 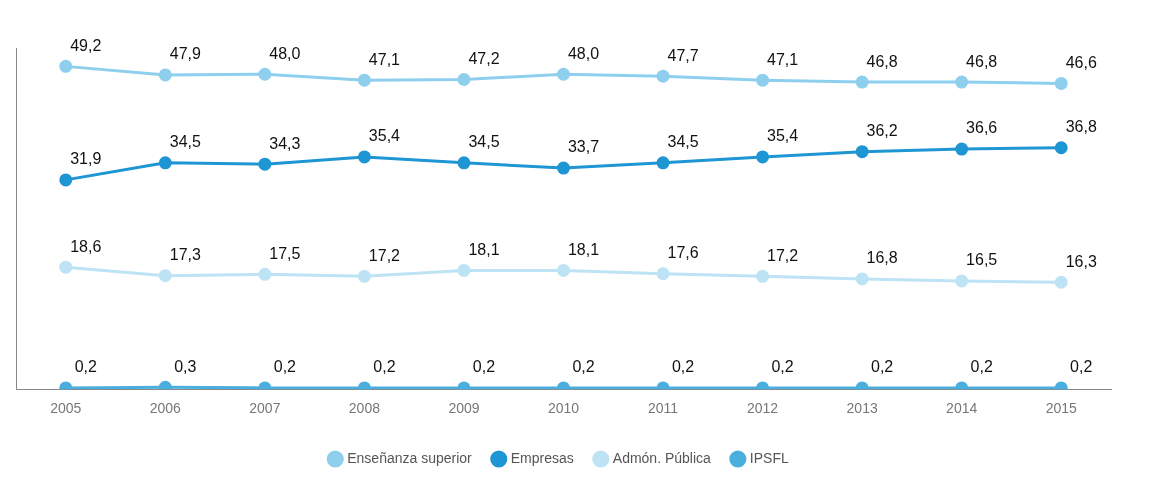 I want to click on data-label: 33,7, so click(x=583, y=147).